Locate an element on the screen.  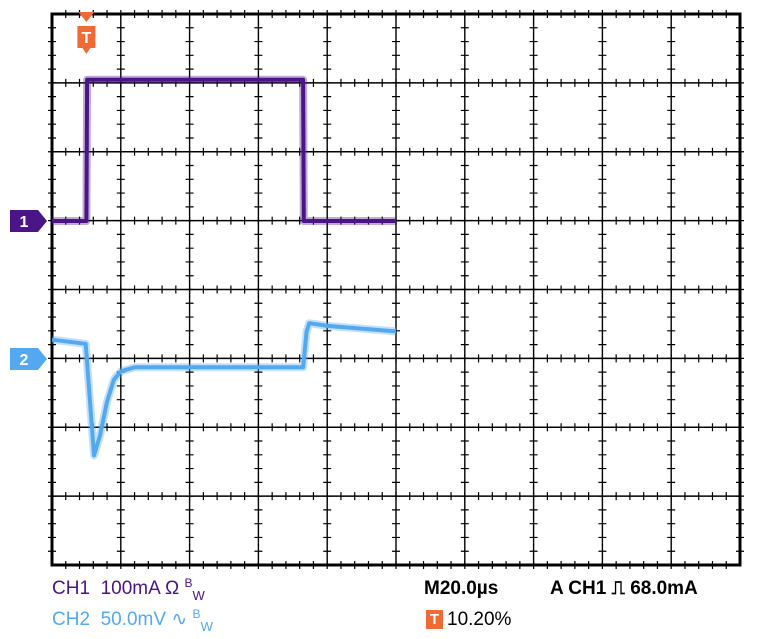
timebase-value: M20.0µs is located at coordinates (461, 588).